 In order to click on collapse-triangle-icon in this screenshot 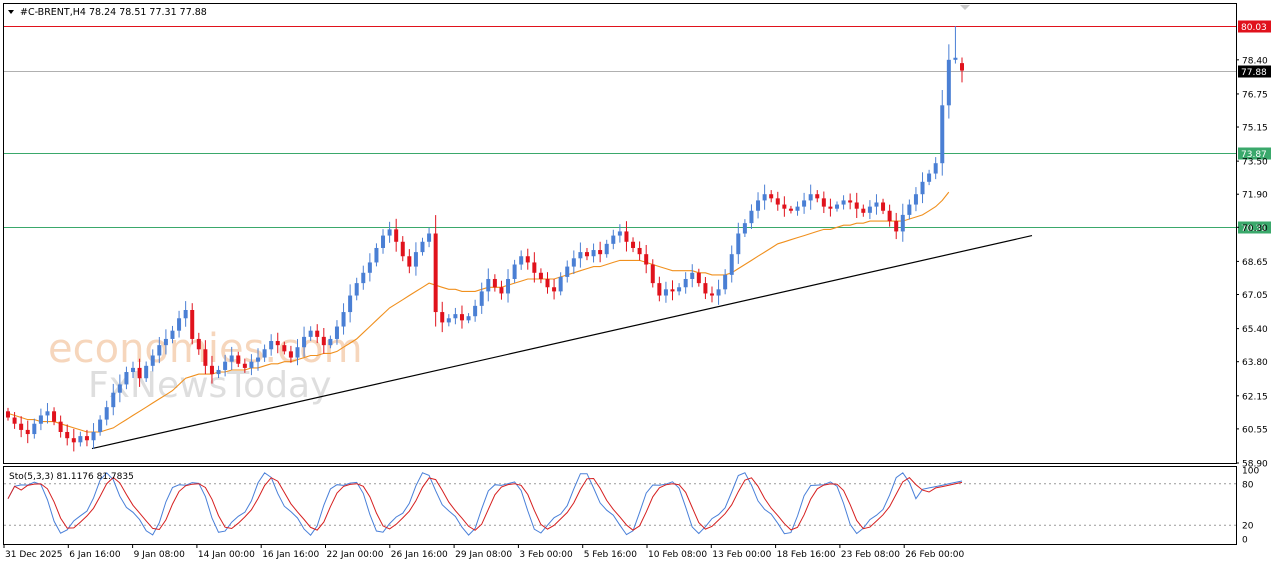, I will do `click(11, 12)`.